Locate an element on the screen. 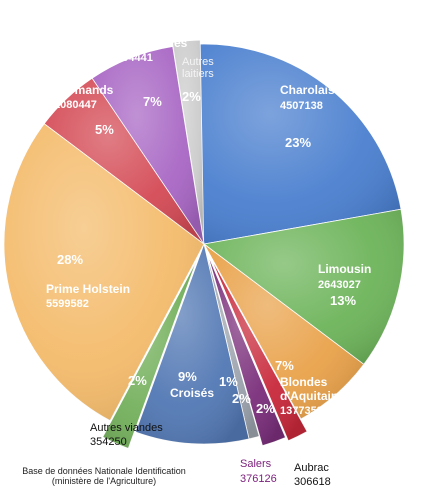  label-salers-value: 376126 is located at coordinates (258, 479).